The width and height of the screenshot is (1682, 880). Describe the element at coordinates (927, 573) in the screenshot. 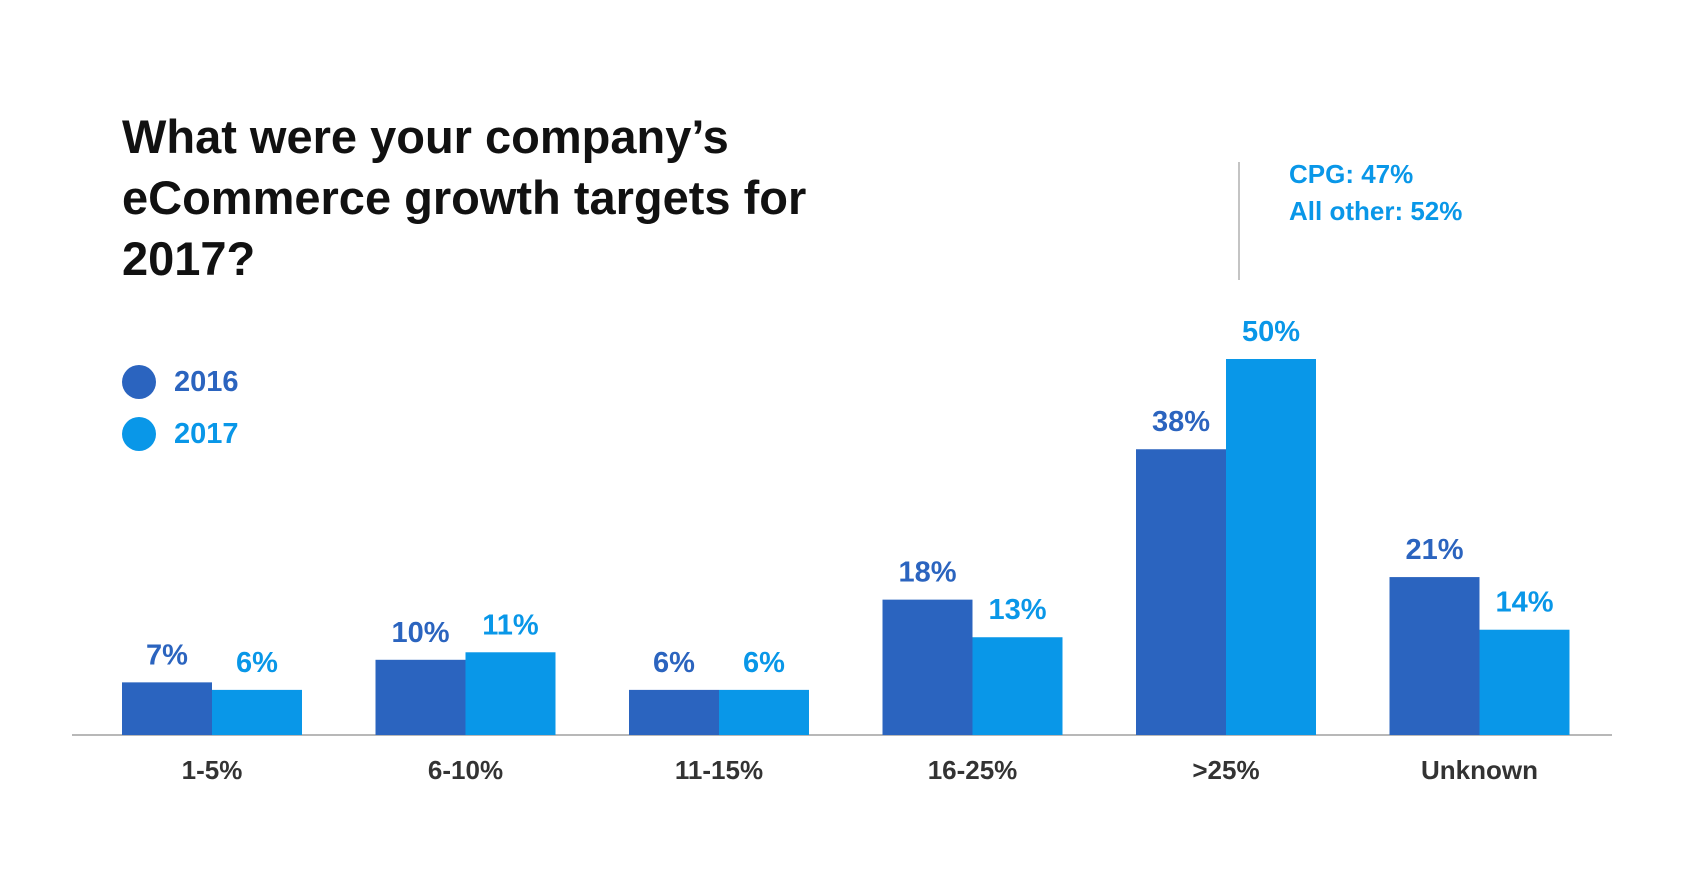

I see `data-label-2016-16-25pct: 18%` at that location.